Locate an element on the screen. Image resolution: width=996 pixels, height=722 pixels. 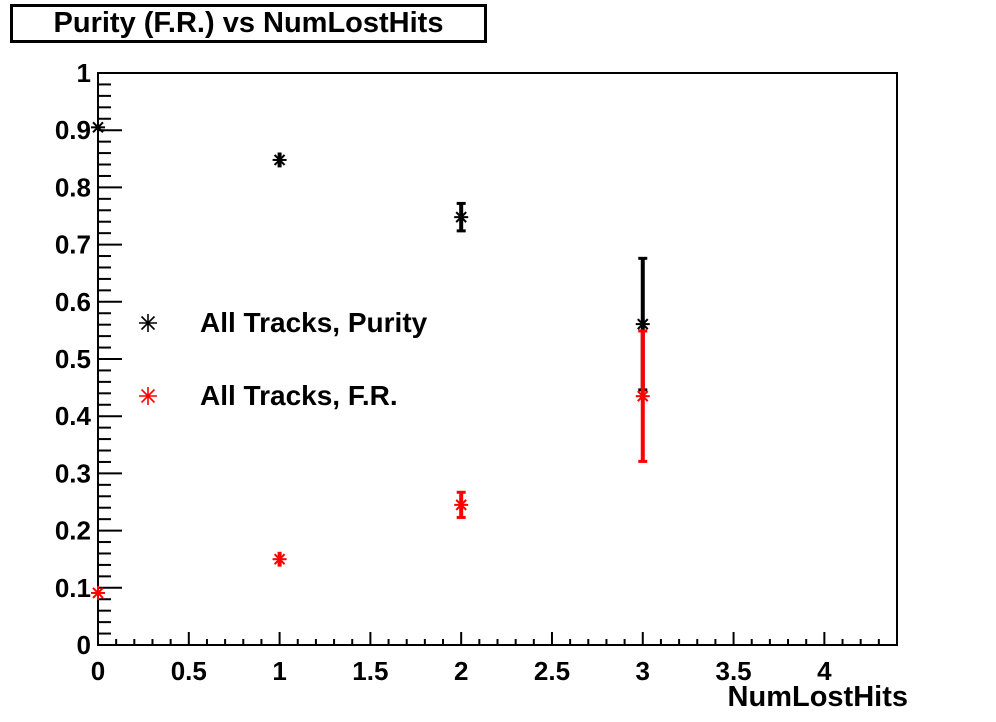
x-tick-label: 3 is located at coordinates (643, 671).